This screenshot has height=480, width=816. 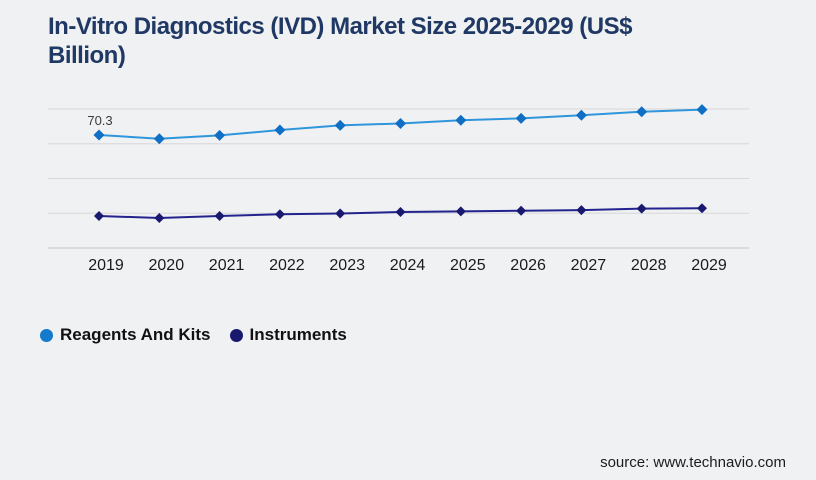 What do you see at coordinates (408, 265) in the screenshot?
I see `x-tick-2024: 2024` at bounding box center [408, 265].